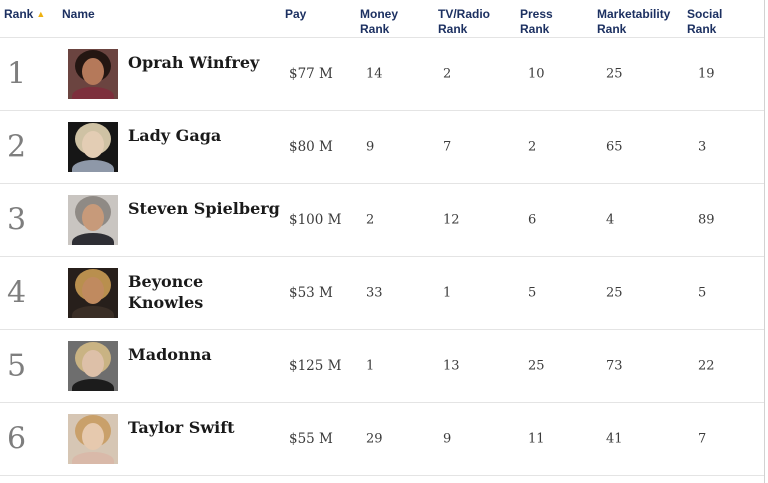  Describe the element at coordinates (532, 220) in the screenshot. I see `press-rank-value: 6` at that location.